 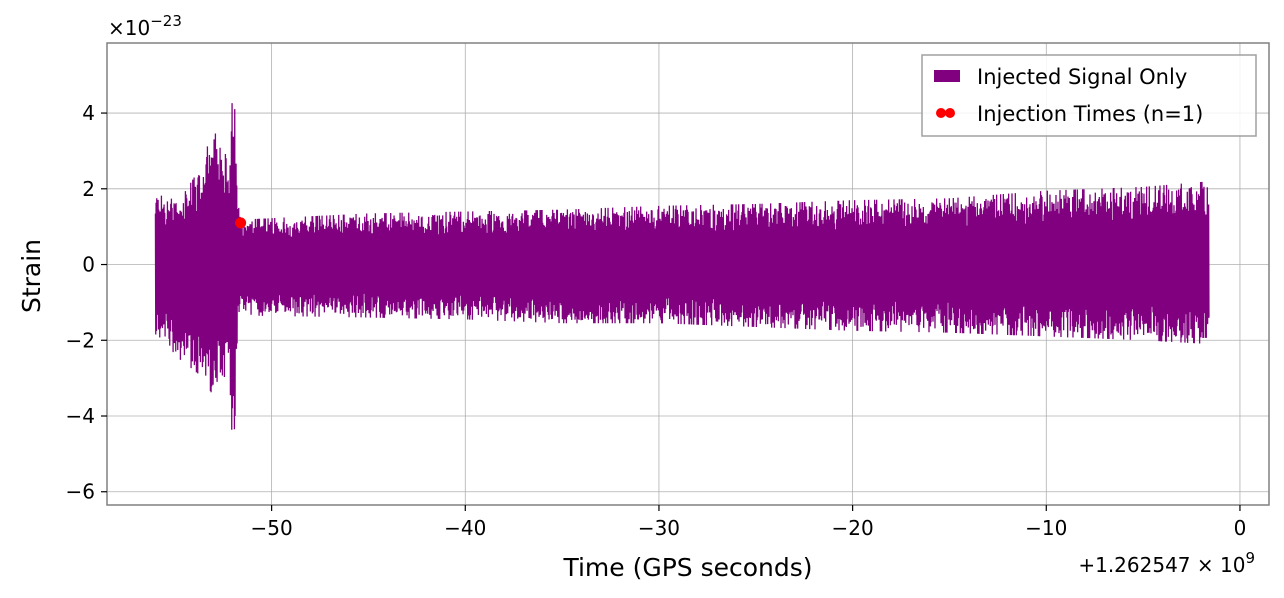 I want to click on x-tick-label: −40, so click(x=465, y=528).